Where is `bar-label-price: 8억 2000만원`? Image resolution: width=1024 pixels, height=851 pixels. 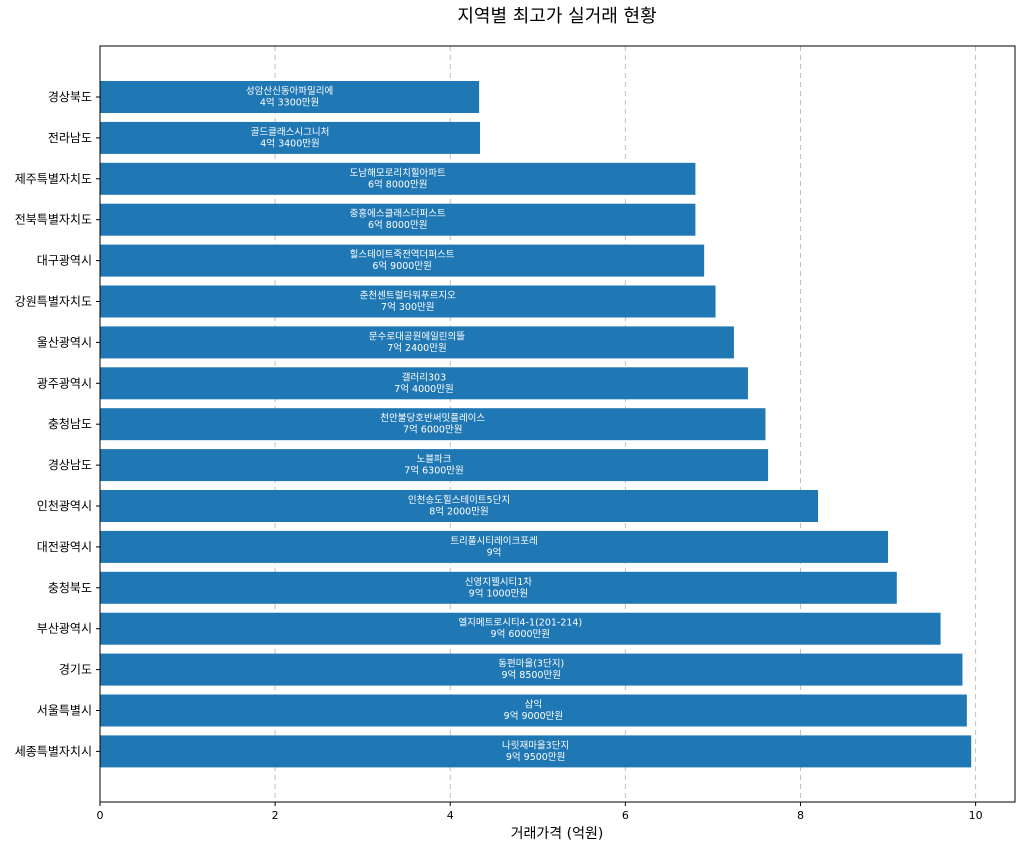 bar-label-price: 8억 2000만원 is located at coordinates (458, 512).